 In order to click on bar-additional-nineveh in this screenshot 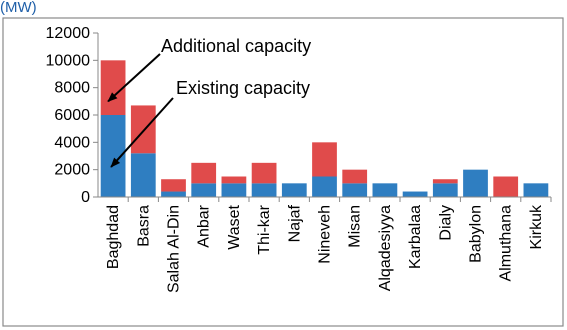, I will do `click(324, 159)`.